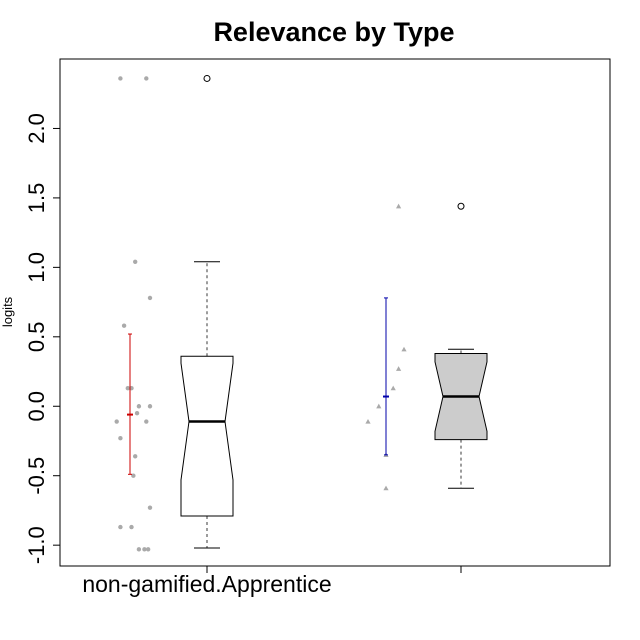 This screenshot has width=640, height=640. I want to click on y-tick-label: 1.0, so click(36, 267).